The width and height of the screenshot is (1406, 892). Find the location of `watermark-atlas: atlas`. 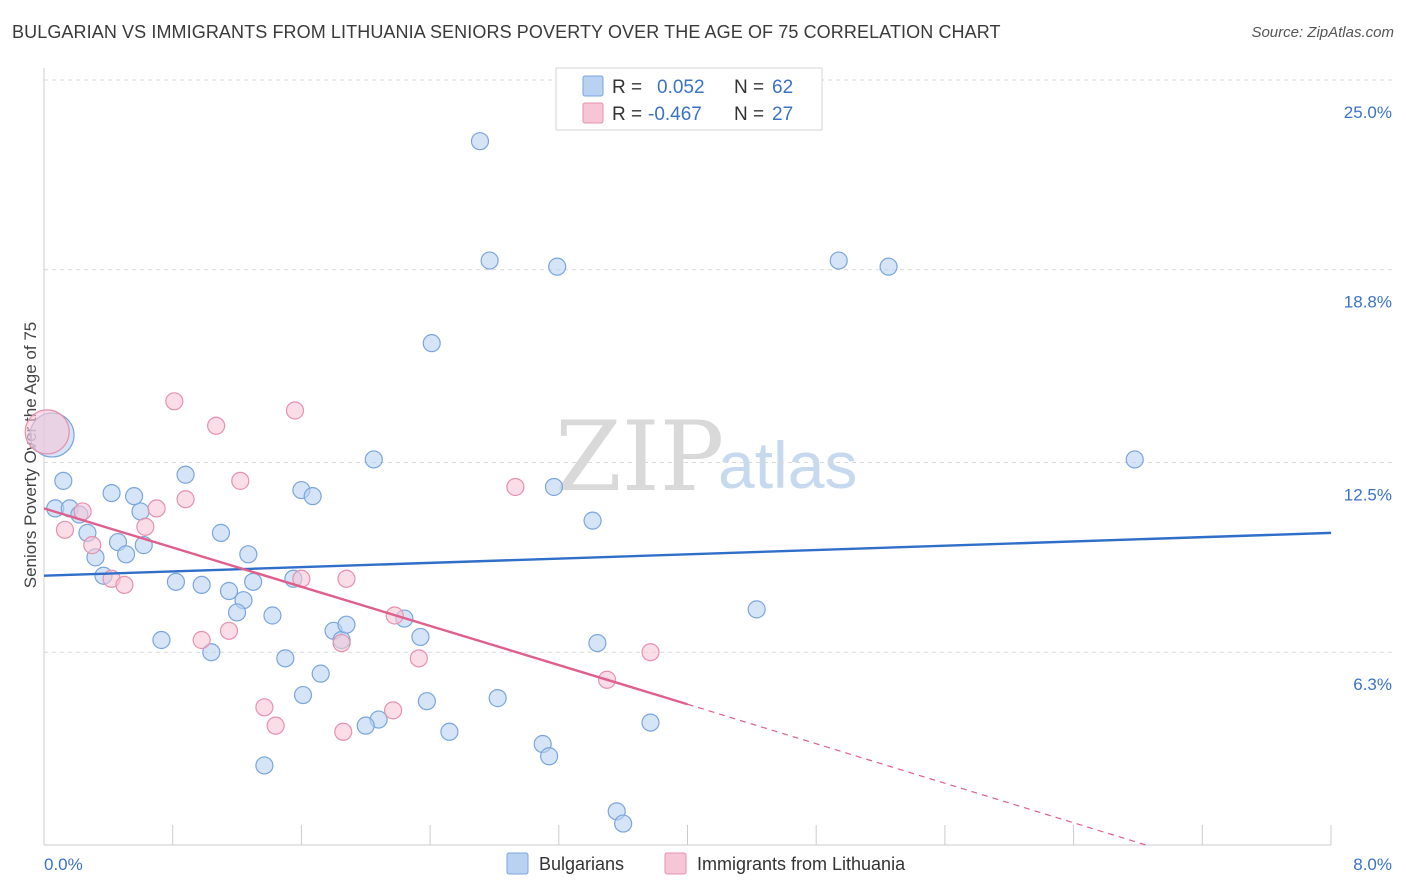

watermark-atlas: atlas is located at coordinates (787, 465).